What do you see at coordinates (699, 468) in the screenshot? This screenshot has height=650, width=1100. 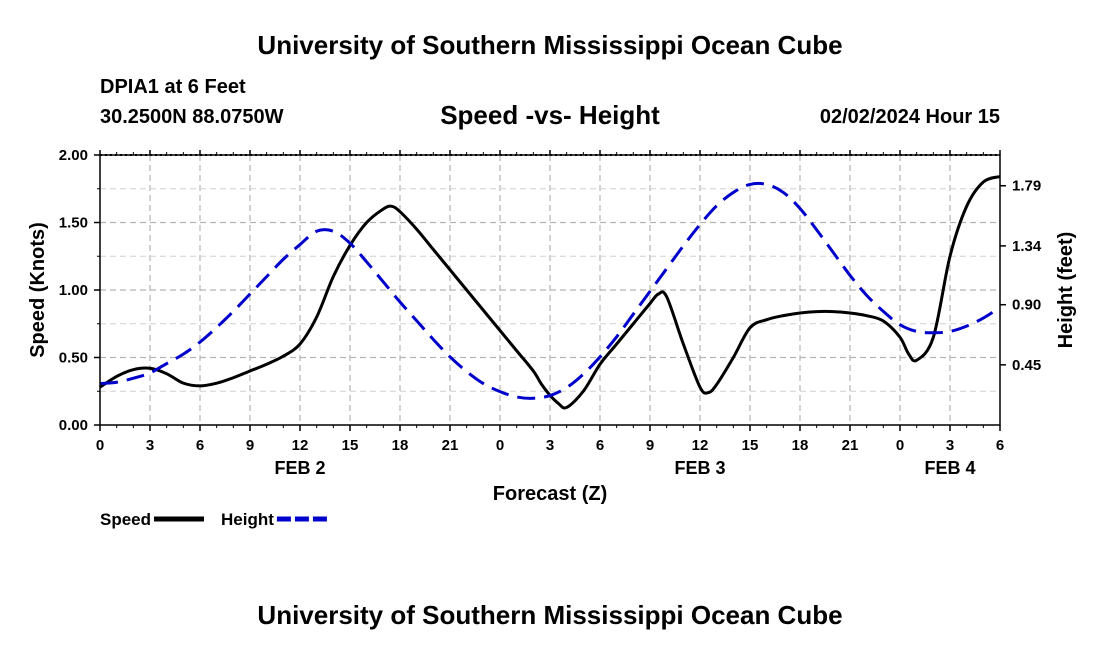 I see `date-label: FEB 3` at bounding box center [699, 468].